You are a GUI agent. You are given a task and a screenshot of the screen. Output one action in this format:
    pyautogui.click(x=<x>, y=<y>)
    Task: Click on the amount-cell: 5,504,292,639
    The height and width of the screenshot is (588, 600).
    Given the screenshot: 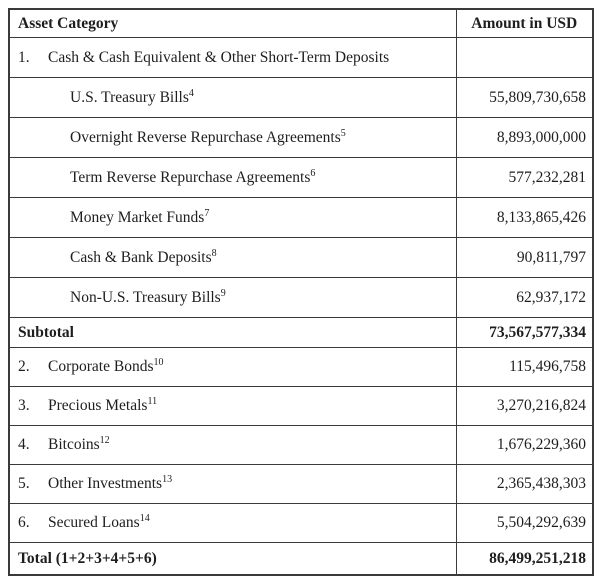 What is the action you would take?
    pyautogui.click(x=524, y=523)
    